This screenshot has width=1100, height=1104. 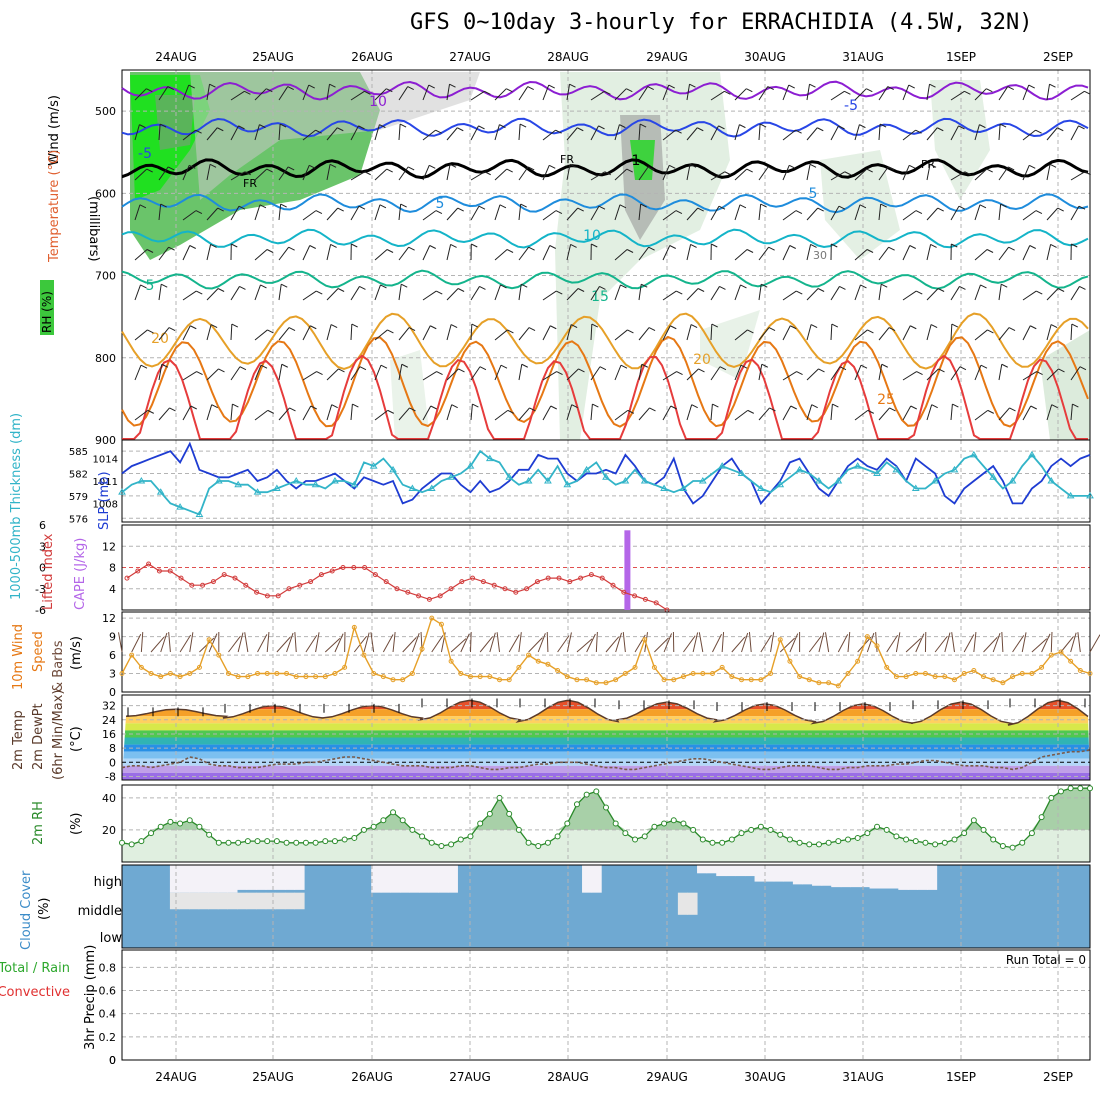 I want to click on cape-label: CAPE (J/kg), so click(x=80, y=574).